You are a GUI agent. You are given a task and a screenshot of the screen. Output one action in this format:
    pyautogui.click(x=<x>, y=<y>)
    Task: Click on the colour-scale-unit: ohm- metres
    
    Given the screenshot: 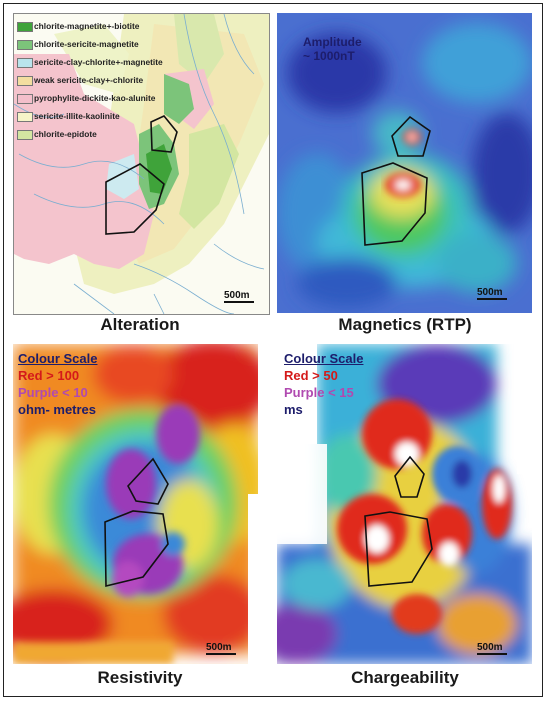 What is the action you would take?
    pyautogui.click(x=57, y=409)
    